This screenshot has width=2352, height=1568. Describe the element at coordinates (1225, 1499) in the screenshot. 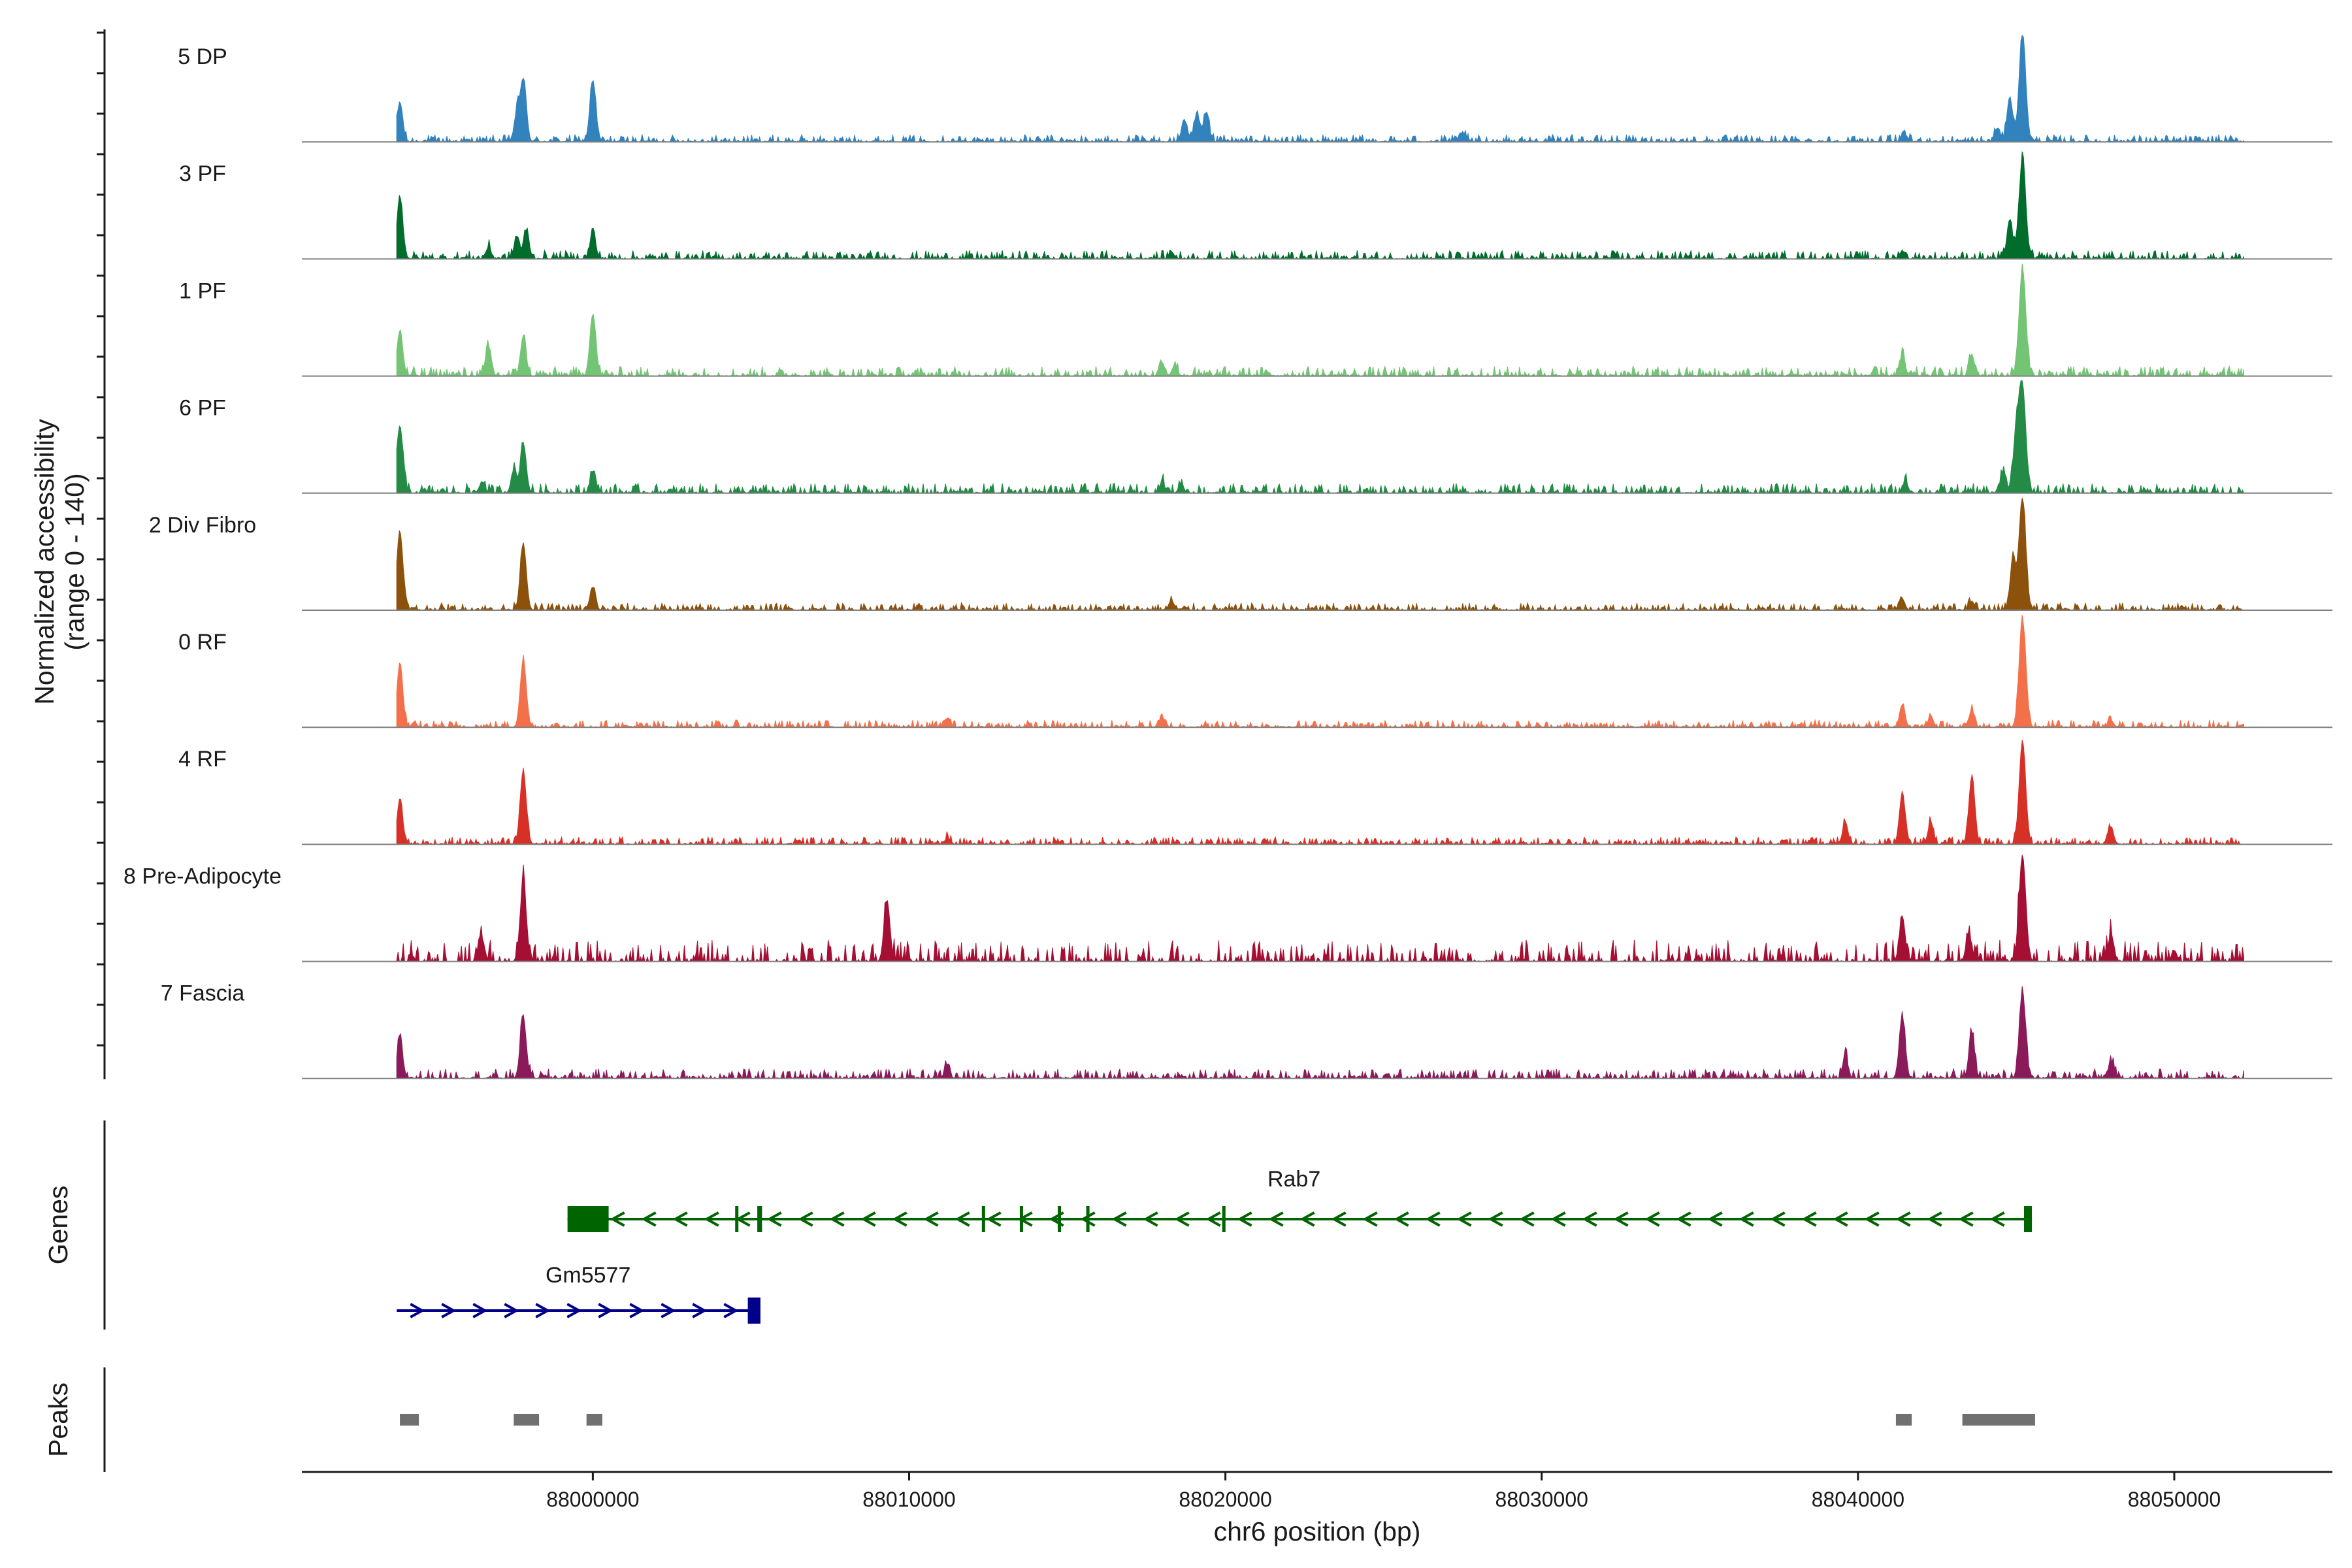

I see `x-tick-label: 88020000` at that location.